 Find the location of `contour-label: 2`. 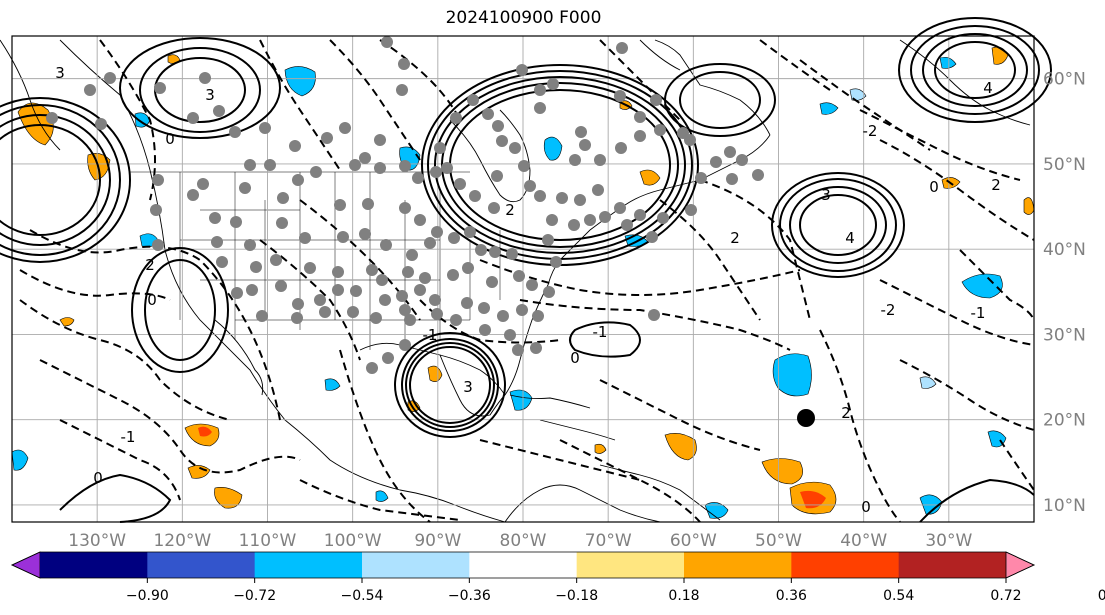

contour-label: 2 is located at coordinates (510, 210).